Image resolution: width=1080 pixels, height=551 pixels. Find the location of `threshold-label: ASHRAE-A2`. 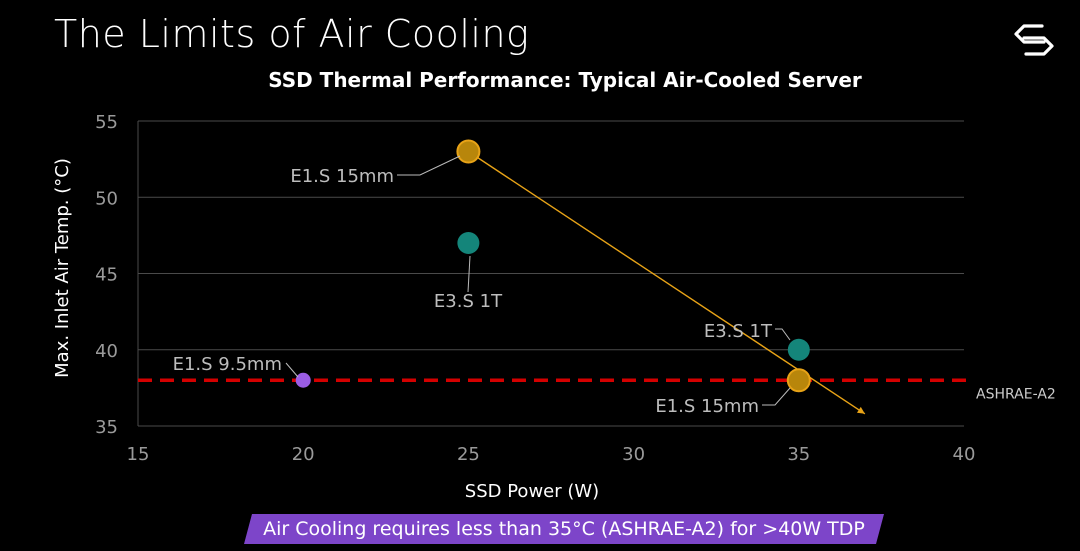

threshold-label: ASHRAE-A2 is located at coordinates (1016, 394).